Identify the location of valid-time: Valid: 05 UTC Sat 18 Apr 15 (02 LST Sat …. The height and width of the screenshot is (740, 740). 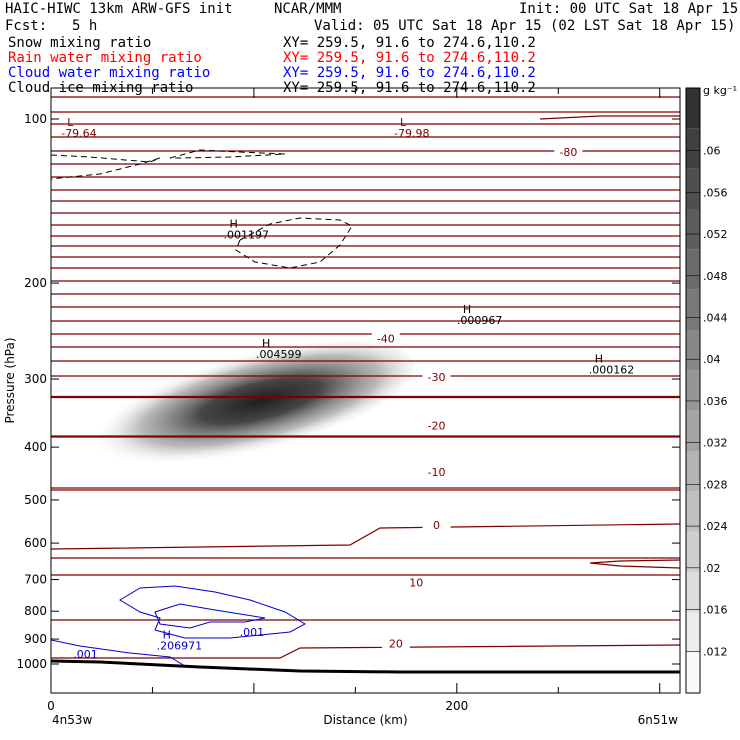
(525, 26).